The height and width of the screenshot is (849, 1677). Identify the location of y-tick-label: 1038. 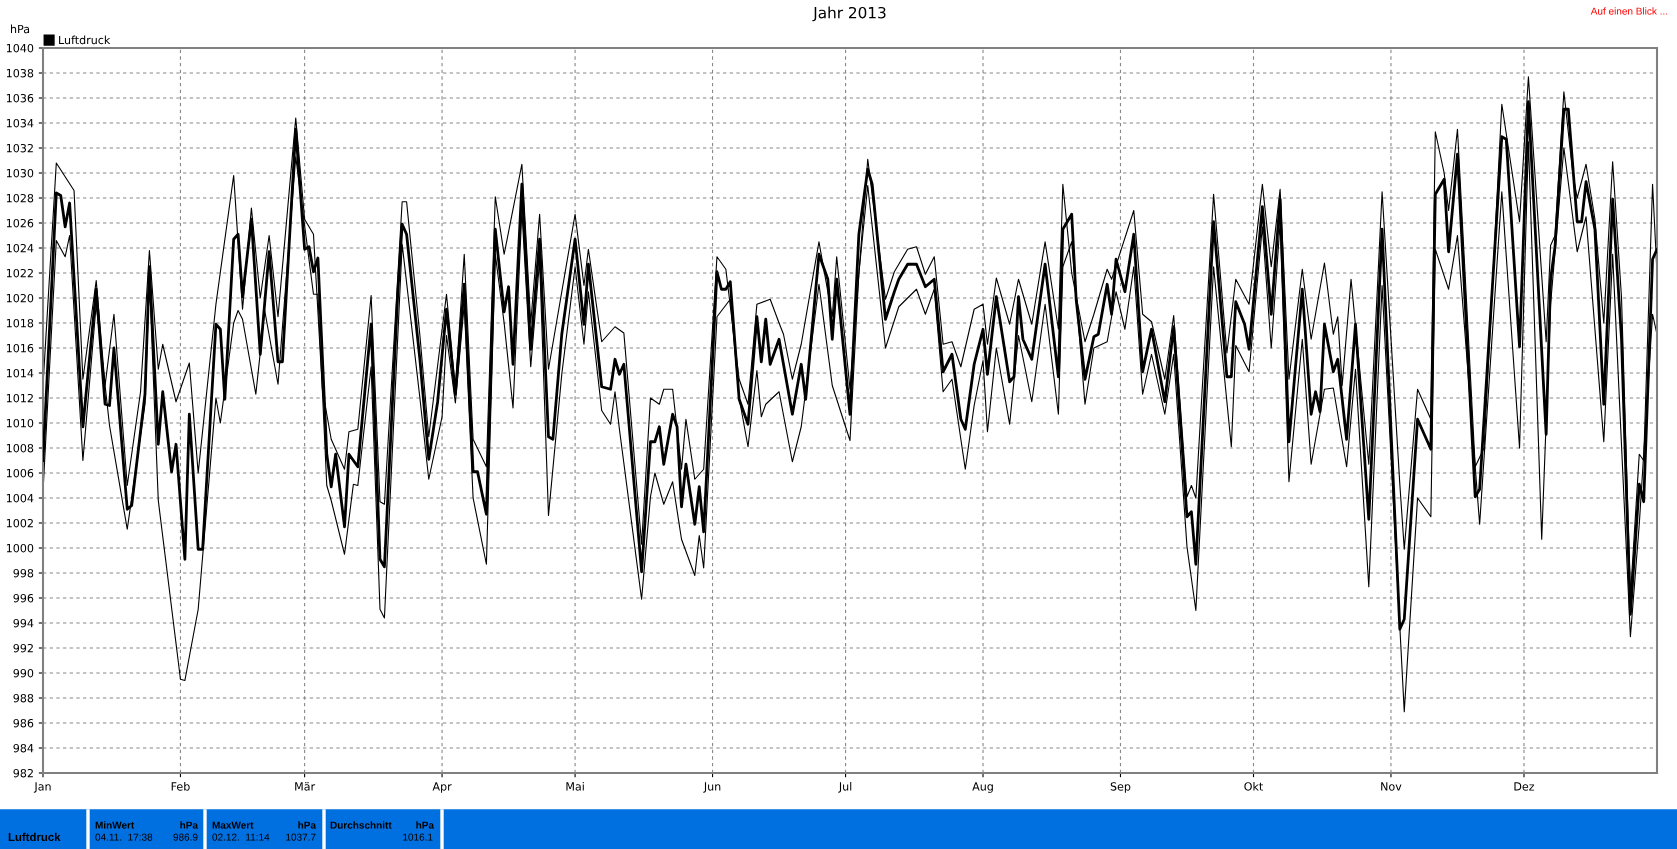
(20, 73).